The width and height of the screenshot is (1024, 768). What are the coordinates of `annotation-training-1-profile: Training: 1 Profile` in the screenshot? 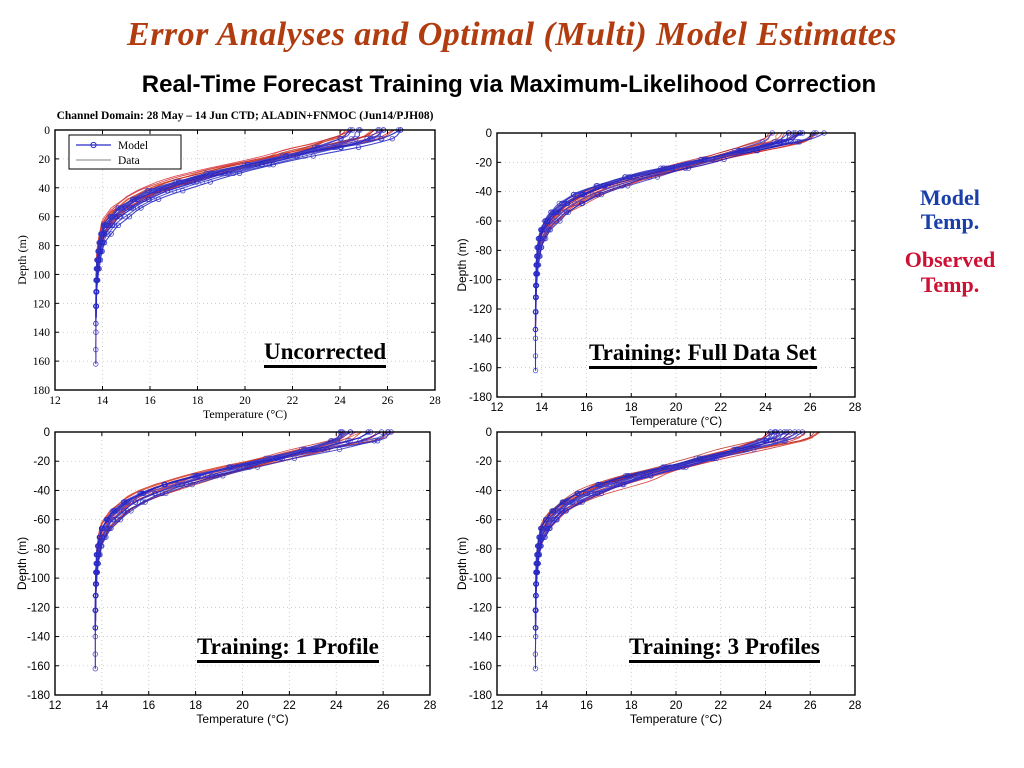 It's located at (288, 649).